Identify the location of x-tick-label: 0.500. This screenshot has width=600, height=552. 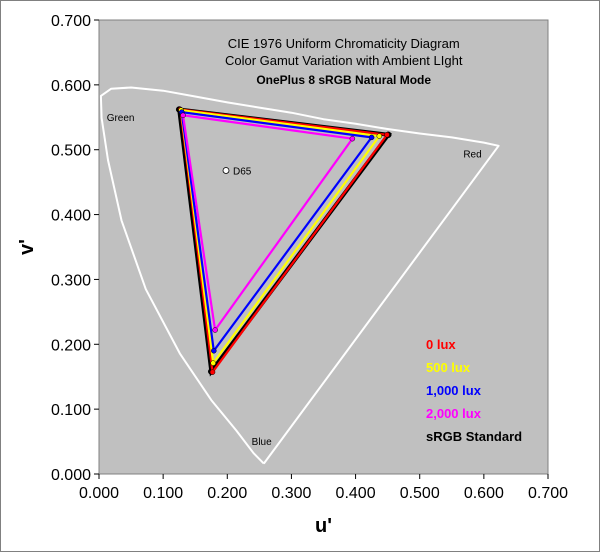
(420, 493).